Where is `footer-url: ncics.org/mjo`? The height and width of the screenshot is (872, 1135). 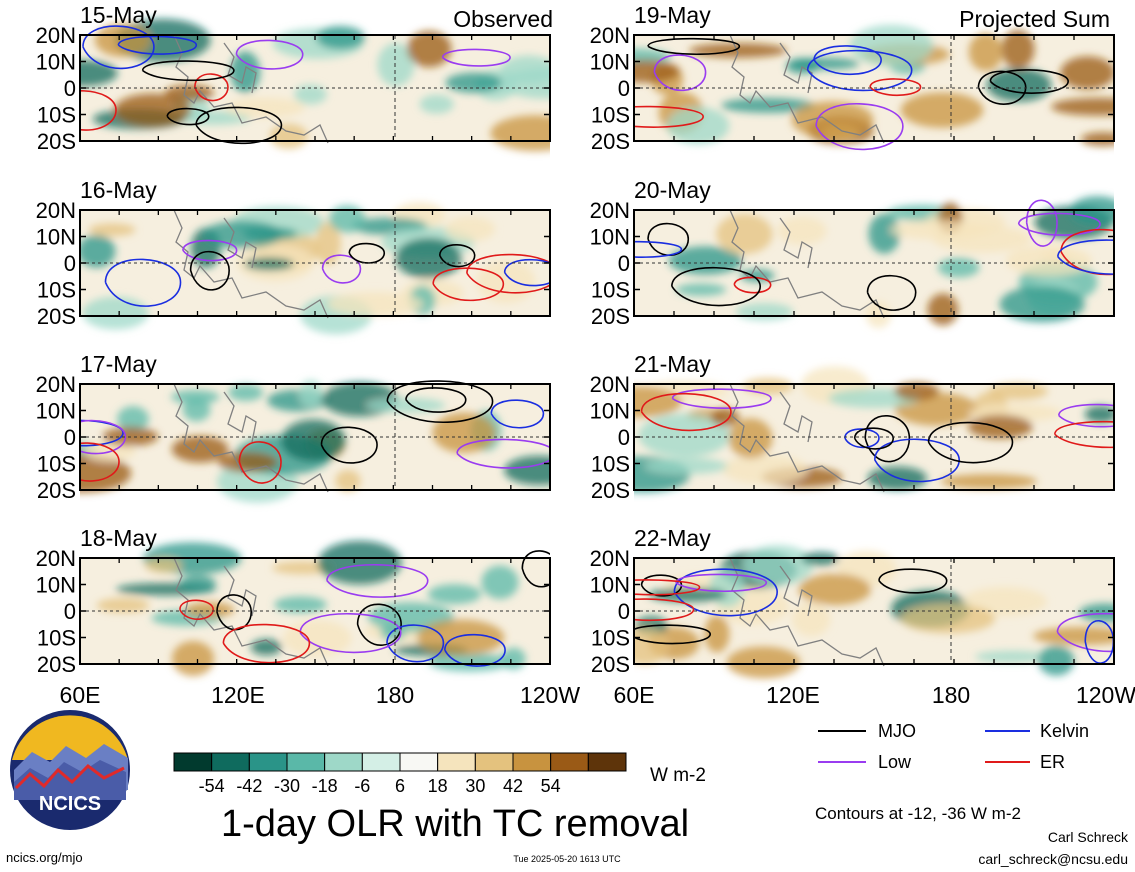
footer-url: ncics.org/mjo is located at coordinates (44, 857).